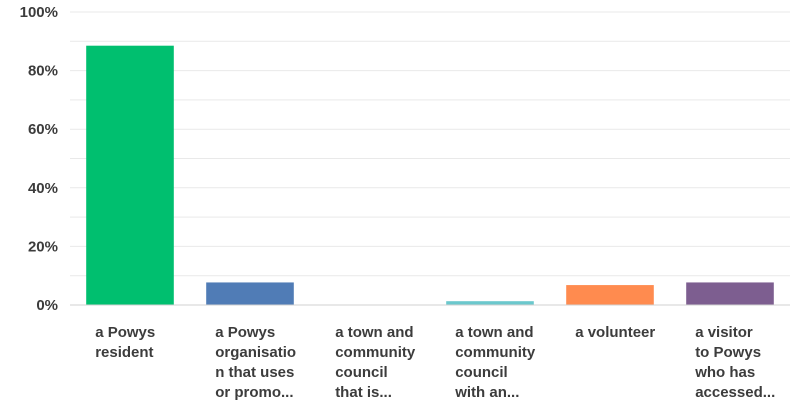 The width and height of the screenshot is (791, 404). Describe the element at coordinates (615, 332) in the screenshot. I see `x-tick-label: a volunteer` at that location.